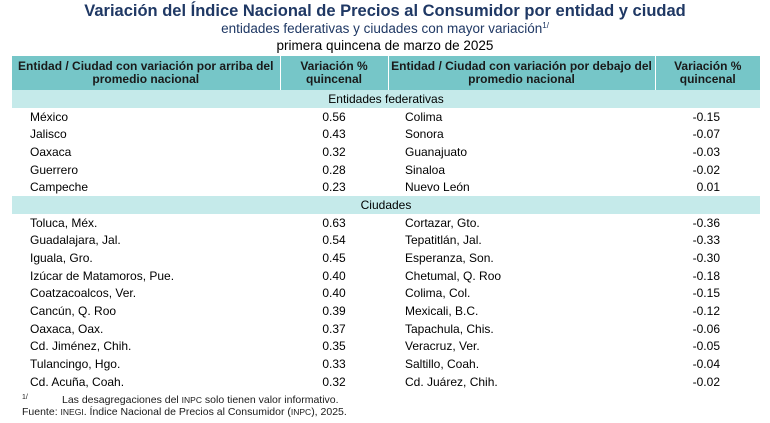 The width and height of the screenshot is (770, 423). What do you see at coordinates (425, 169) in the screenshot?
I see `below-name-cell: Sinaloa` at bounding box center [425, 169].